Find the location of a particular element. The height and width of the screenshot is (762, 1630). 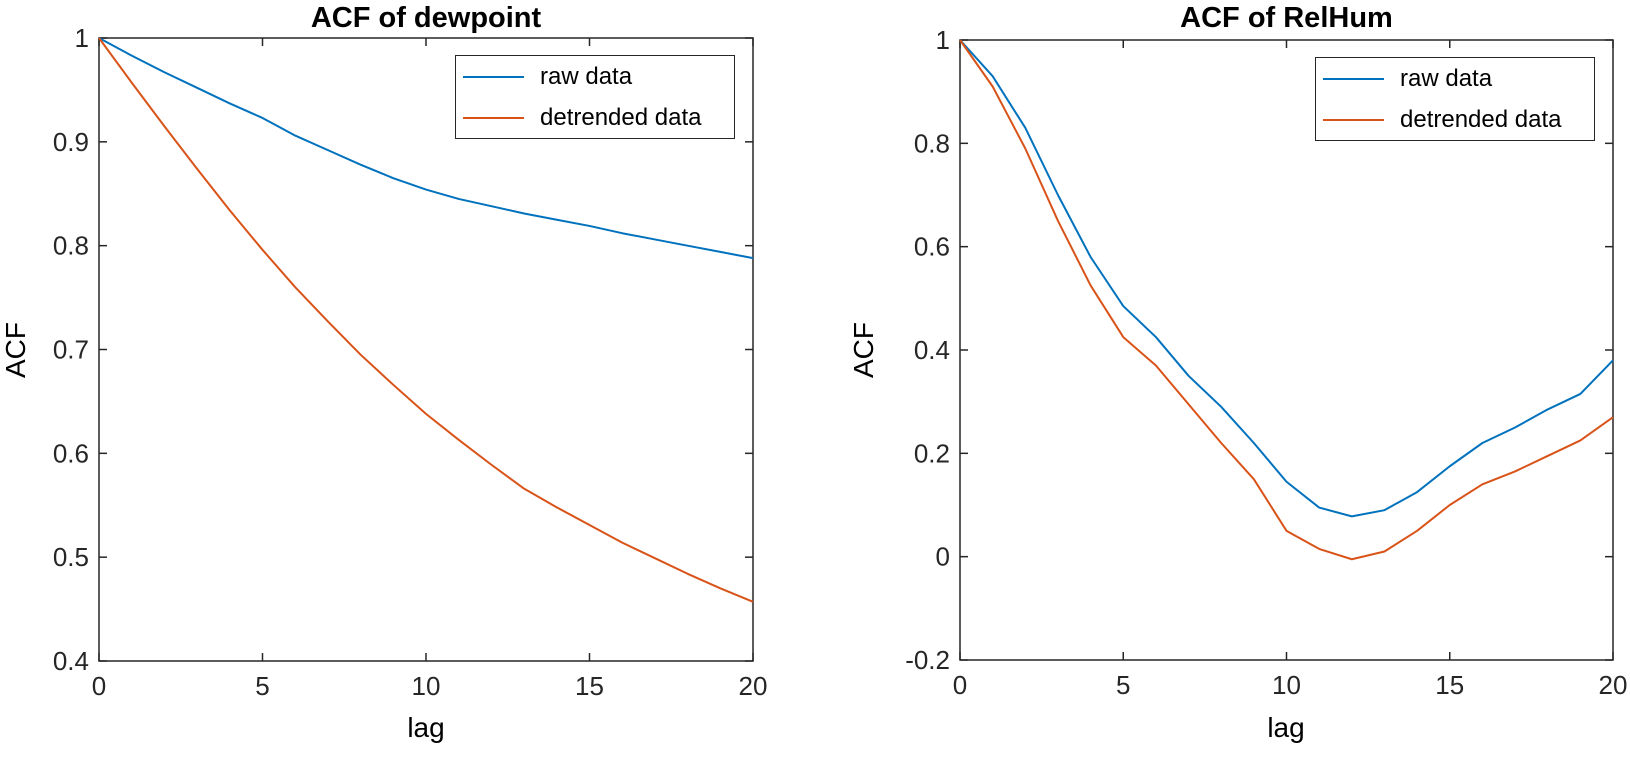

dewpoint-legend: raw data detrended data is located at coordinates (595, 97).